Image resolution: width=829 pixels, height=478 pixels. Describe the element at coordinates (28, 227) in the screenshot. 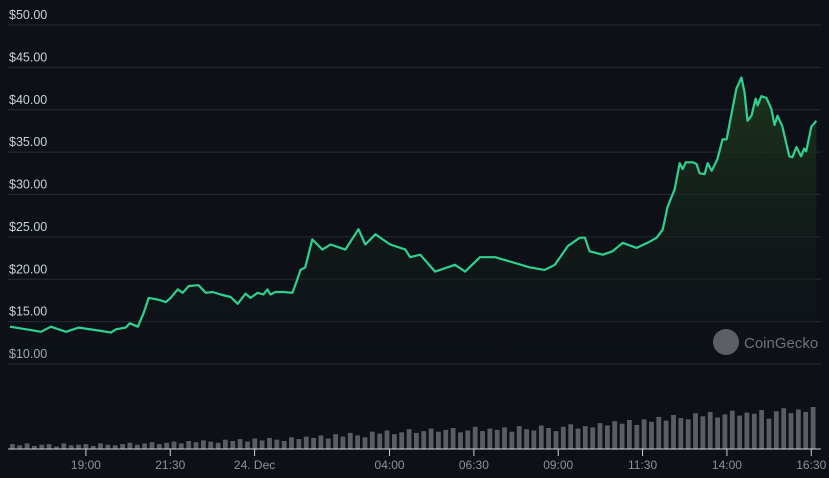

I see `y-tick-label: $25.00` at that location.